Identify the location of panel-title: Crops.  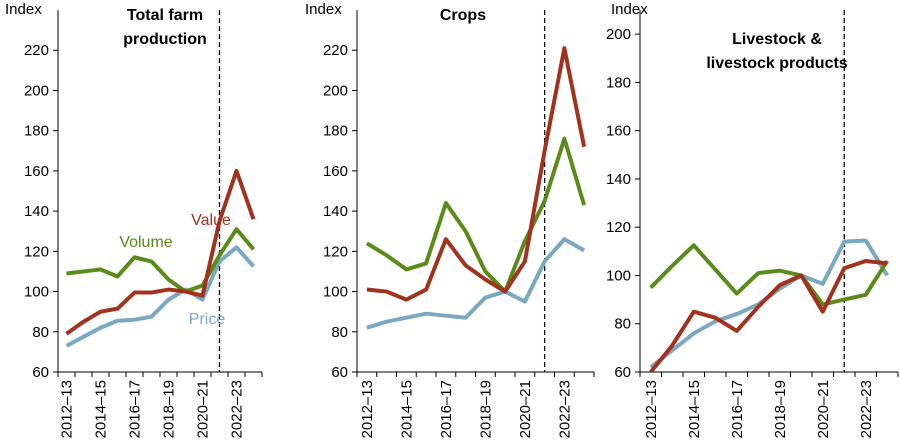
(463, 15).